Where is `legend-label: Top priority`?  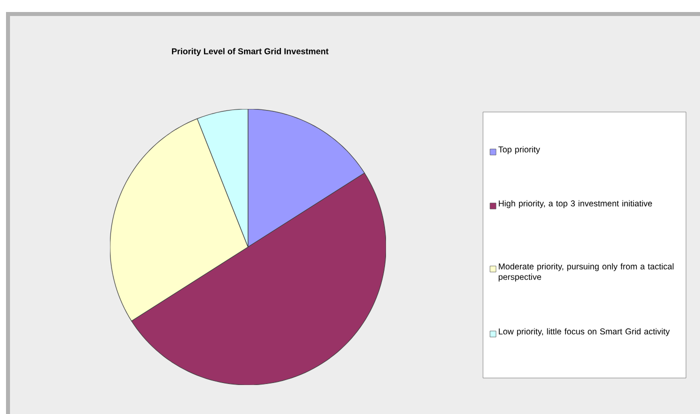 legend-label: Top priority is located at coordinates (519, 150).